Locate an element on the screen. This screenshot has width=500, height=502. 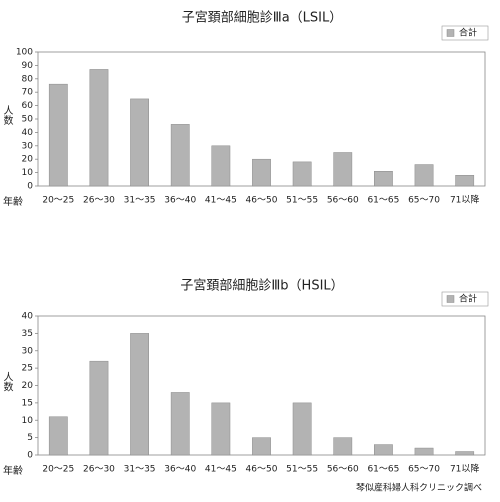
y-tick-label: 25 is located at coordinates (27, 369).